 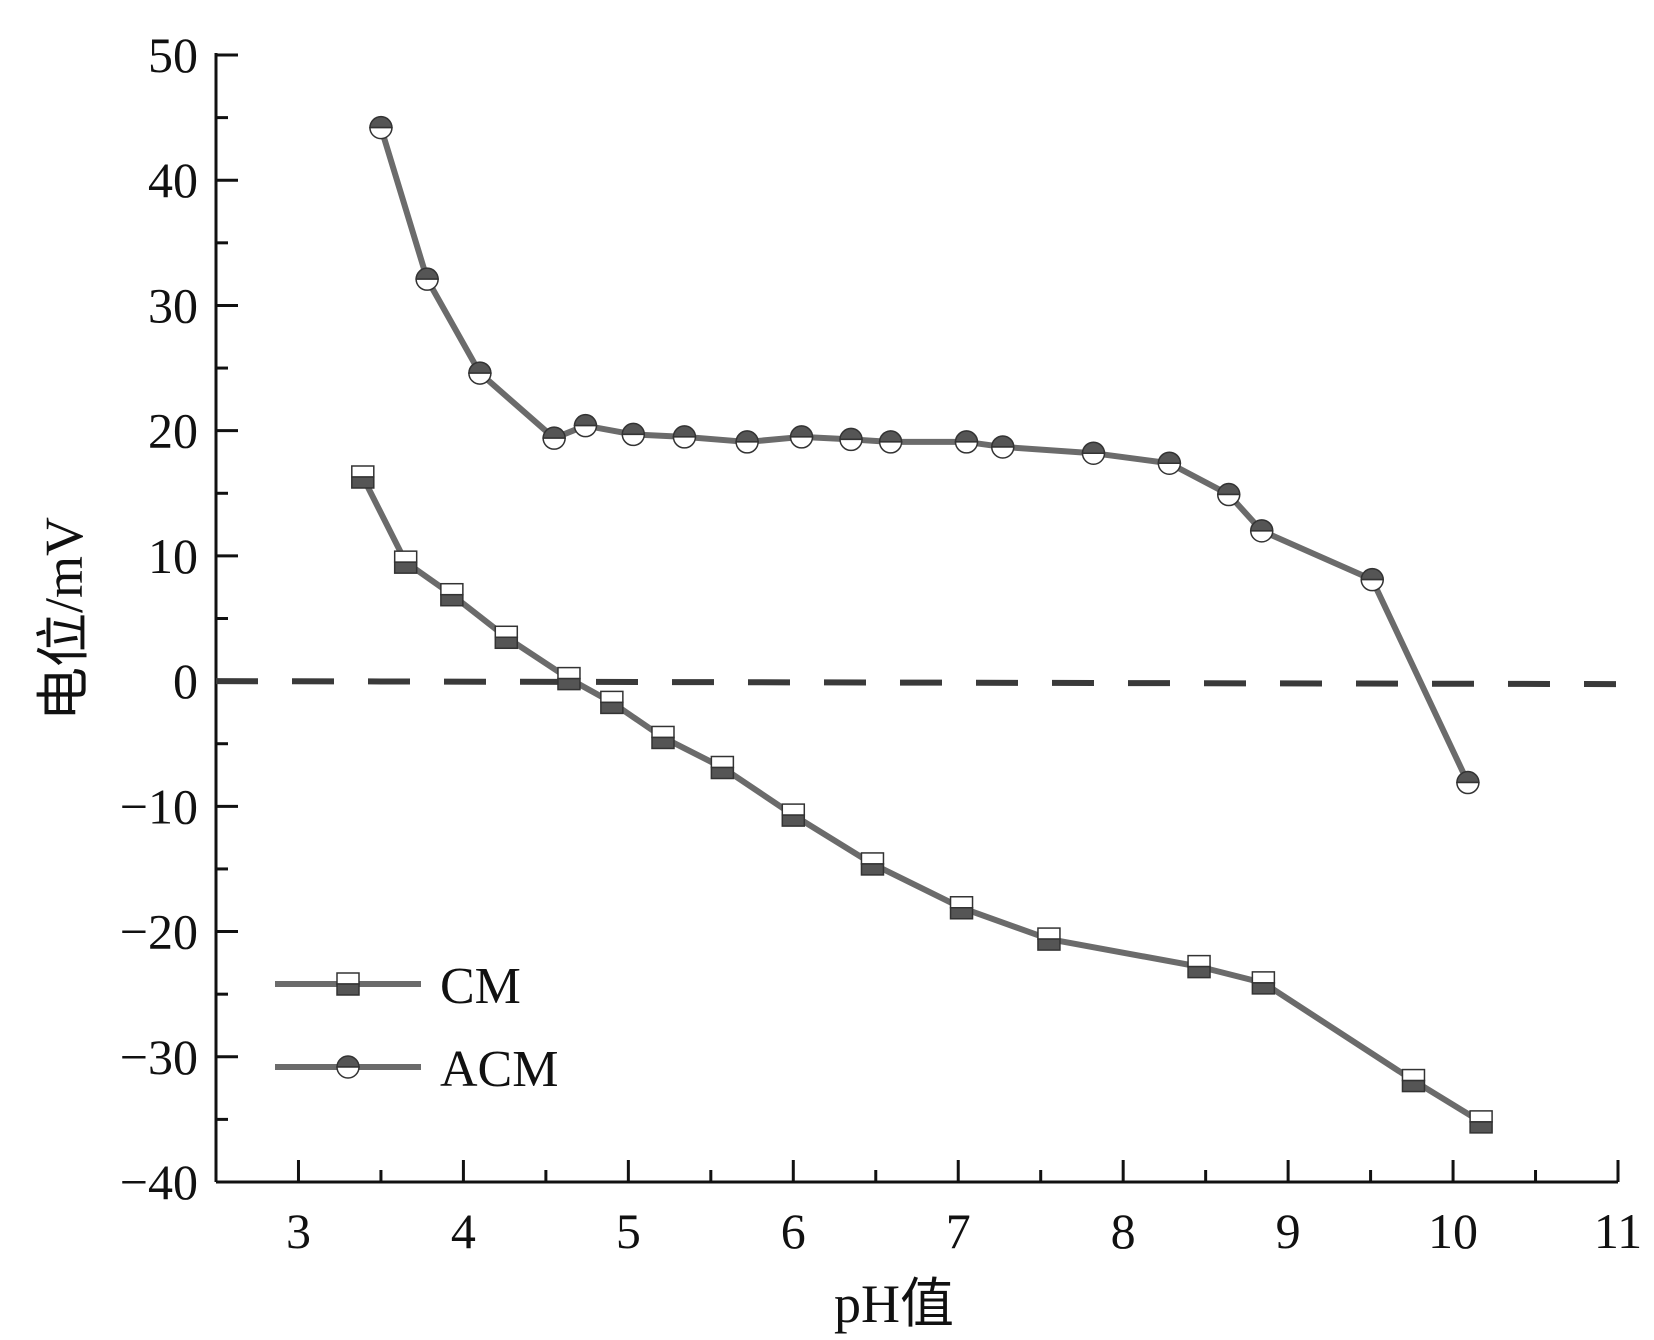 I want to click on x-tick-label: 4, so click(x=463, y=1231).